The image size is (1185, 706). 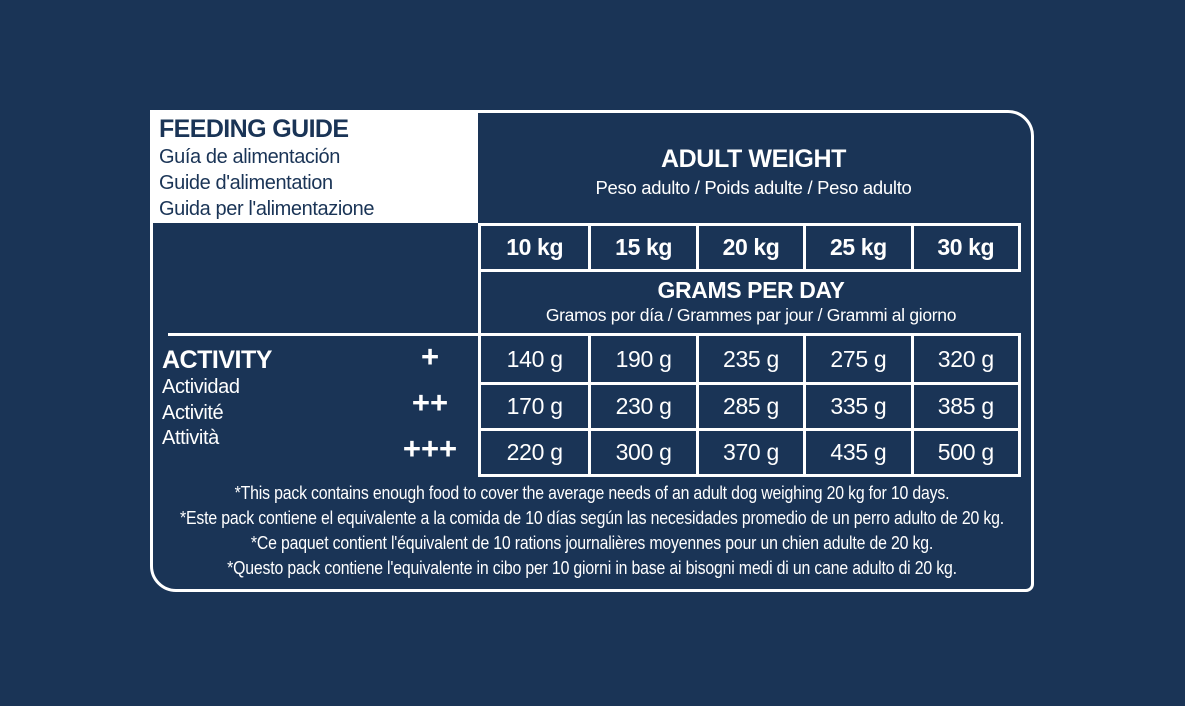 I want to click on activity-subtitle-it: Attività, so click(x=190, y=438).